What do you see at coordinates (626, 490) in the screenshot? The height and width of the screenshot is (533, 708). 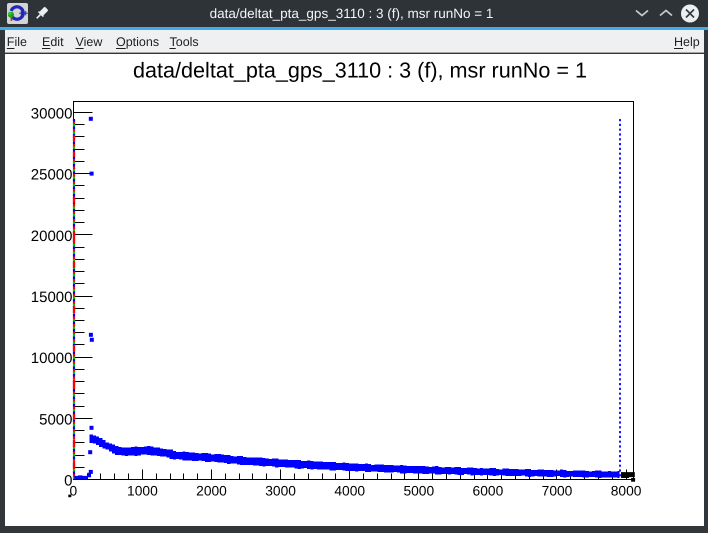 I see `svg-text: 8000` at bounding box center [626, 490].